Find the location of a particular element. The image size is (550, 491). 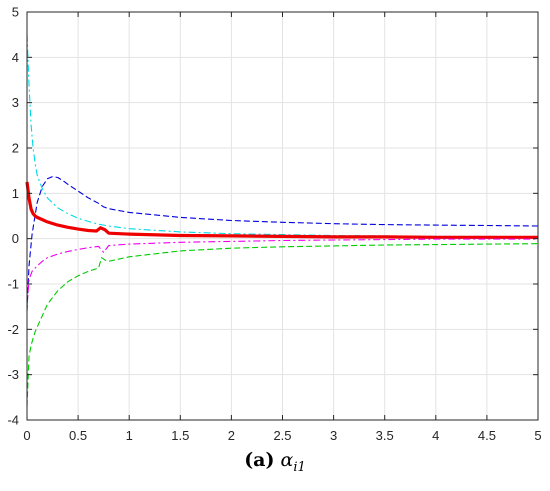

x-tick-labels: 0 0.5 1 1.5 2 2.5 3 3.5 4 4.5 5 is located at coordinates (282, 434).